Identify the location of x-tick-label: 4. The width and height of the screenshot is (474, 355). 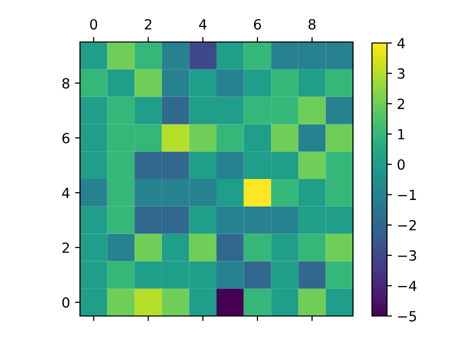
(202, 24).